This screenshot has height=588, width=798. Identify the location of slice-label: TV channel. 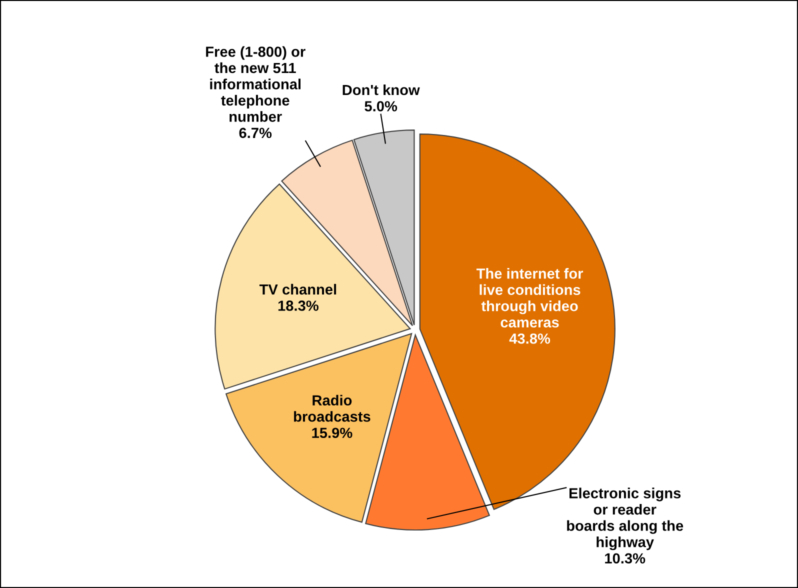
(297, 289).